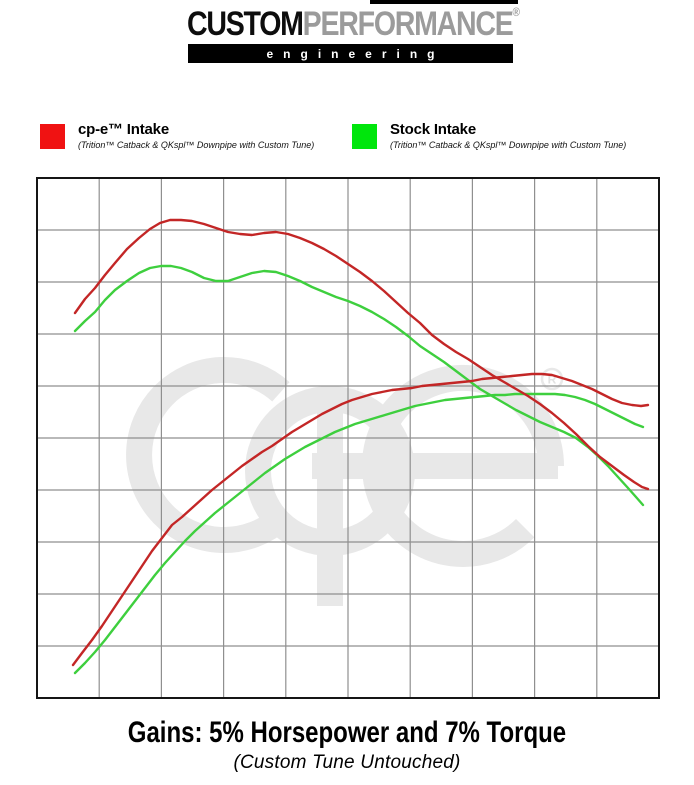 The image size is (694, 785). I want to click on brand-top-strip, so click(444, 2).